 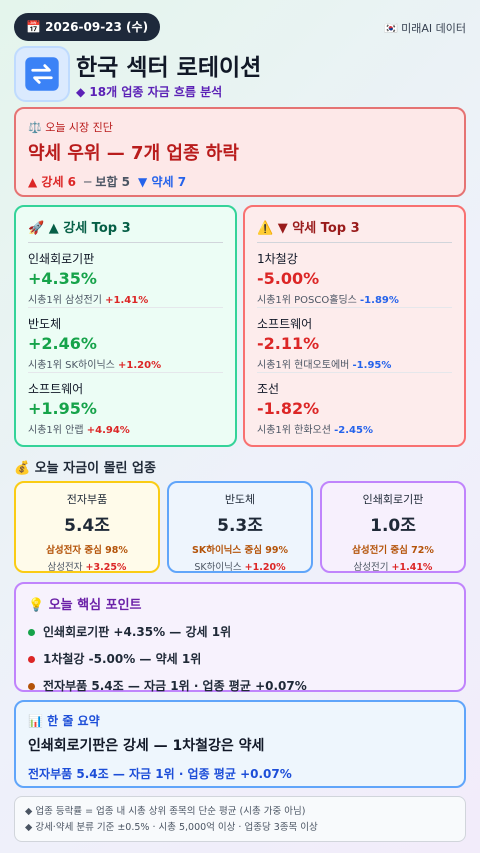 I want to click on leader-change: +1.41%, so click(x=127, y=300).